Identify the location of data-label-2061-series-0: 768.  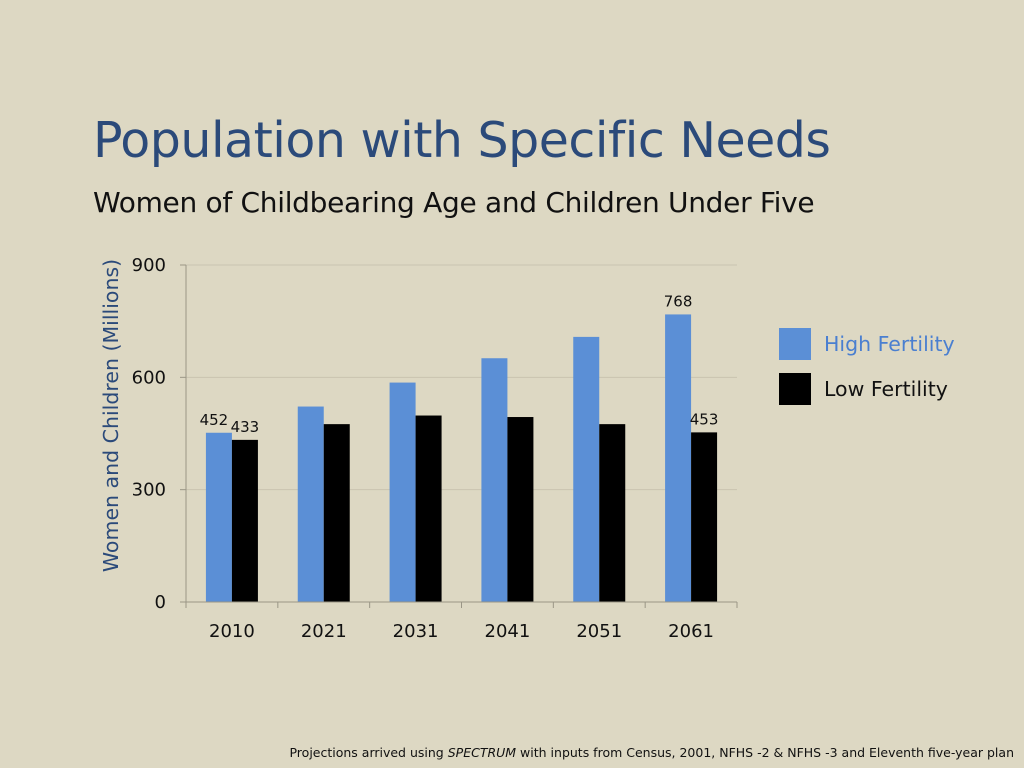
(678, 301).